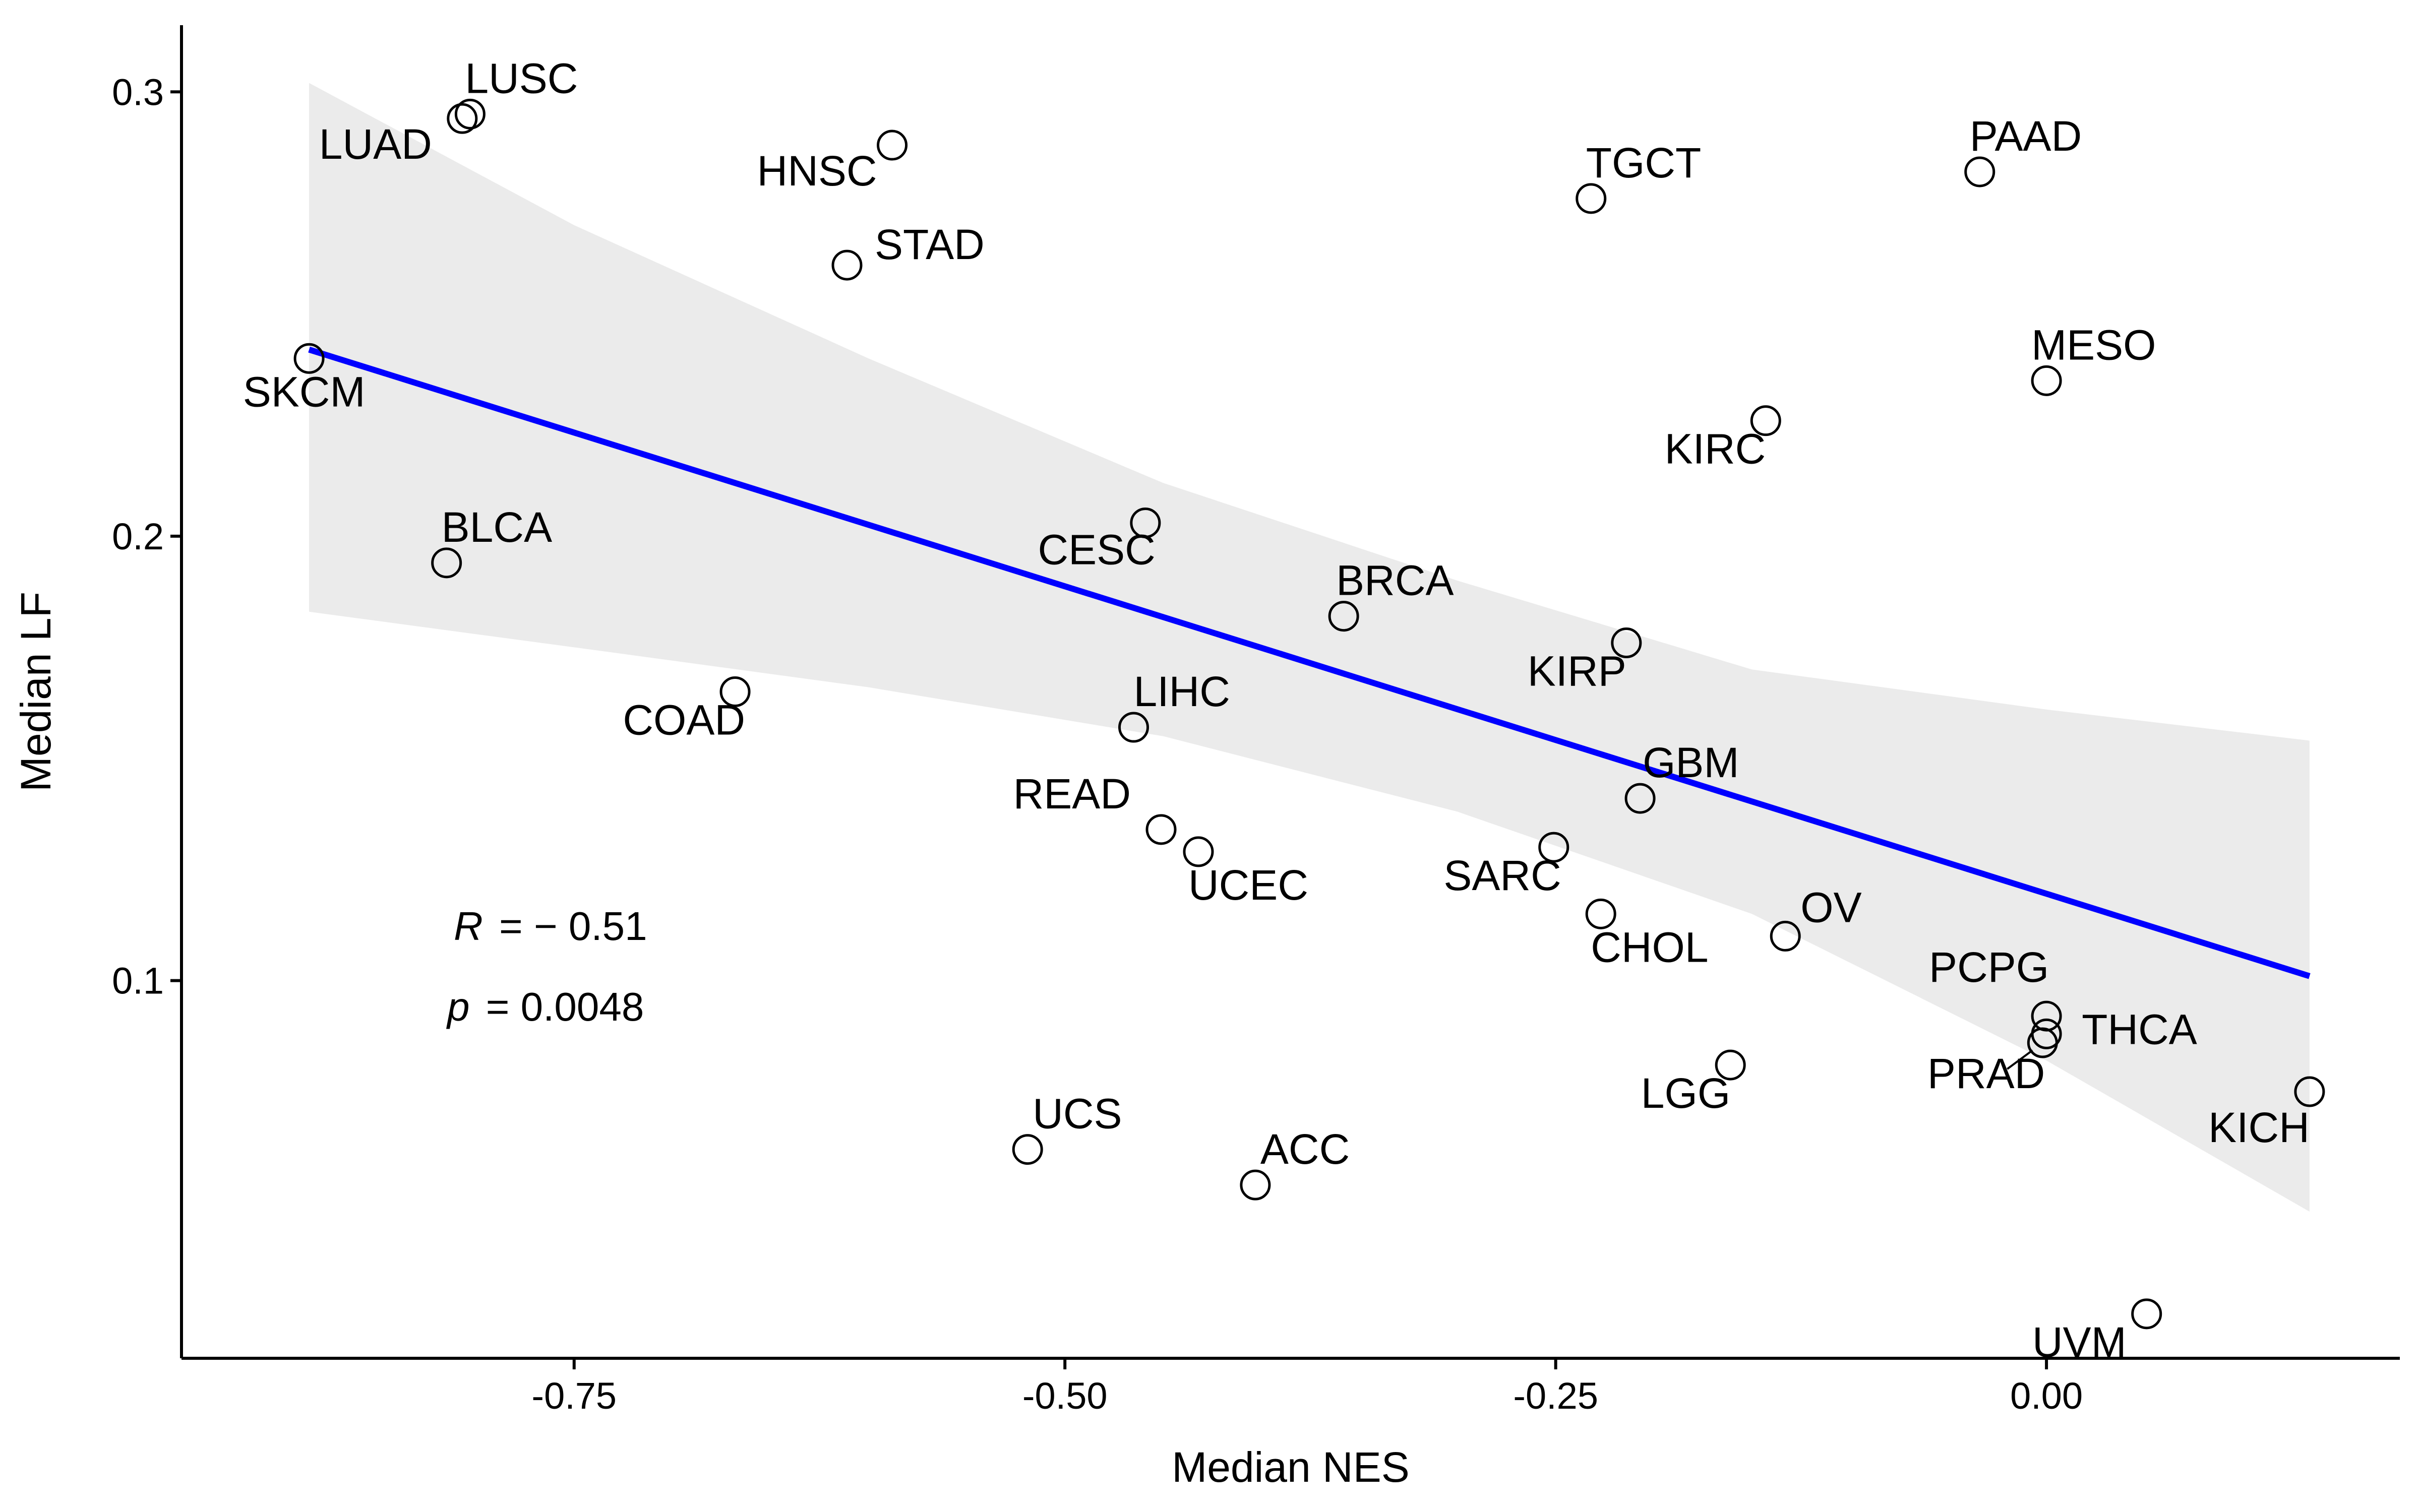  Describe the element at coordinates (35, 692) in the screenshot. I see `y-axis-title: Median LF` at that location.